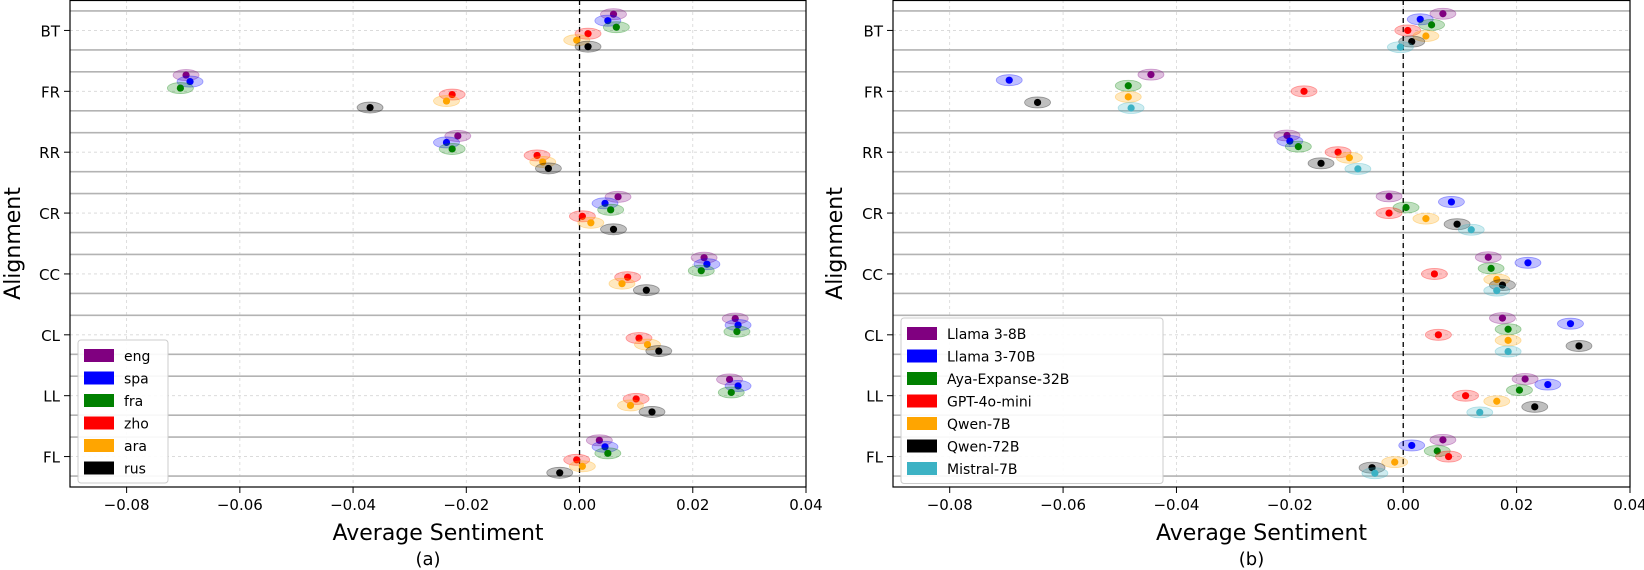 This screenshot has width=1644, height=570. Describe the element at coordinates (1251, 559) in the screenshot. I see `panel-label: (b)` at that location.